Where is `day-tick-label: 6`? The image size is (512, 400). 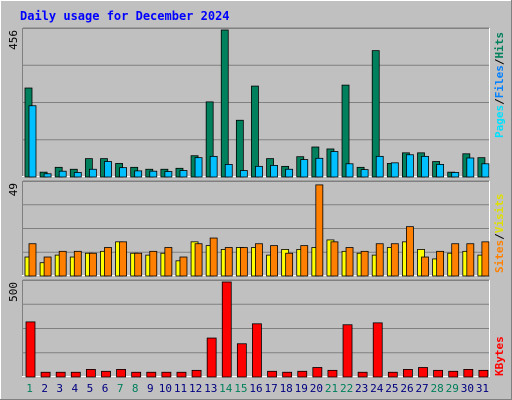 day-tick-label: 6 is located at coordinates (105, 388).